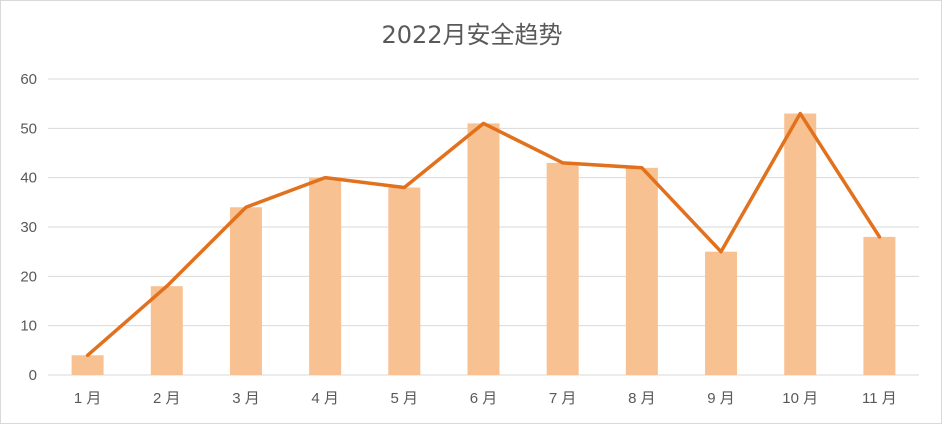 The height and width of the screenshot is (425, 942). What do you see at coordinates (28, 79) in the screenshot?
I see `y-tick-label: 60` at bounding box center [28, 79].